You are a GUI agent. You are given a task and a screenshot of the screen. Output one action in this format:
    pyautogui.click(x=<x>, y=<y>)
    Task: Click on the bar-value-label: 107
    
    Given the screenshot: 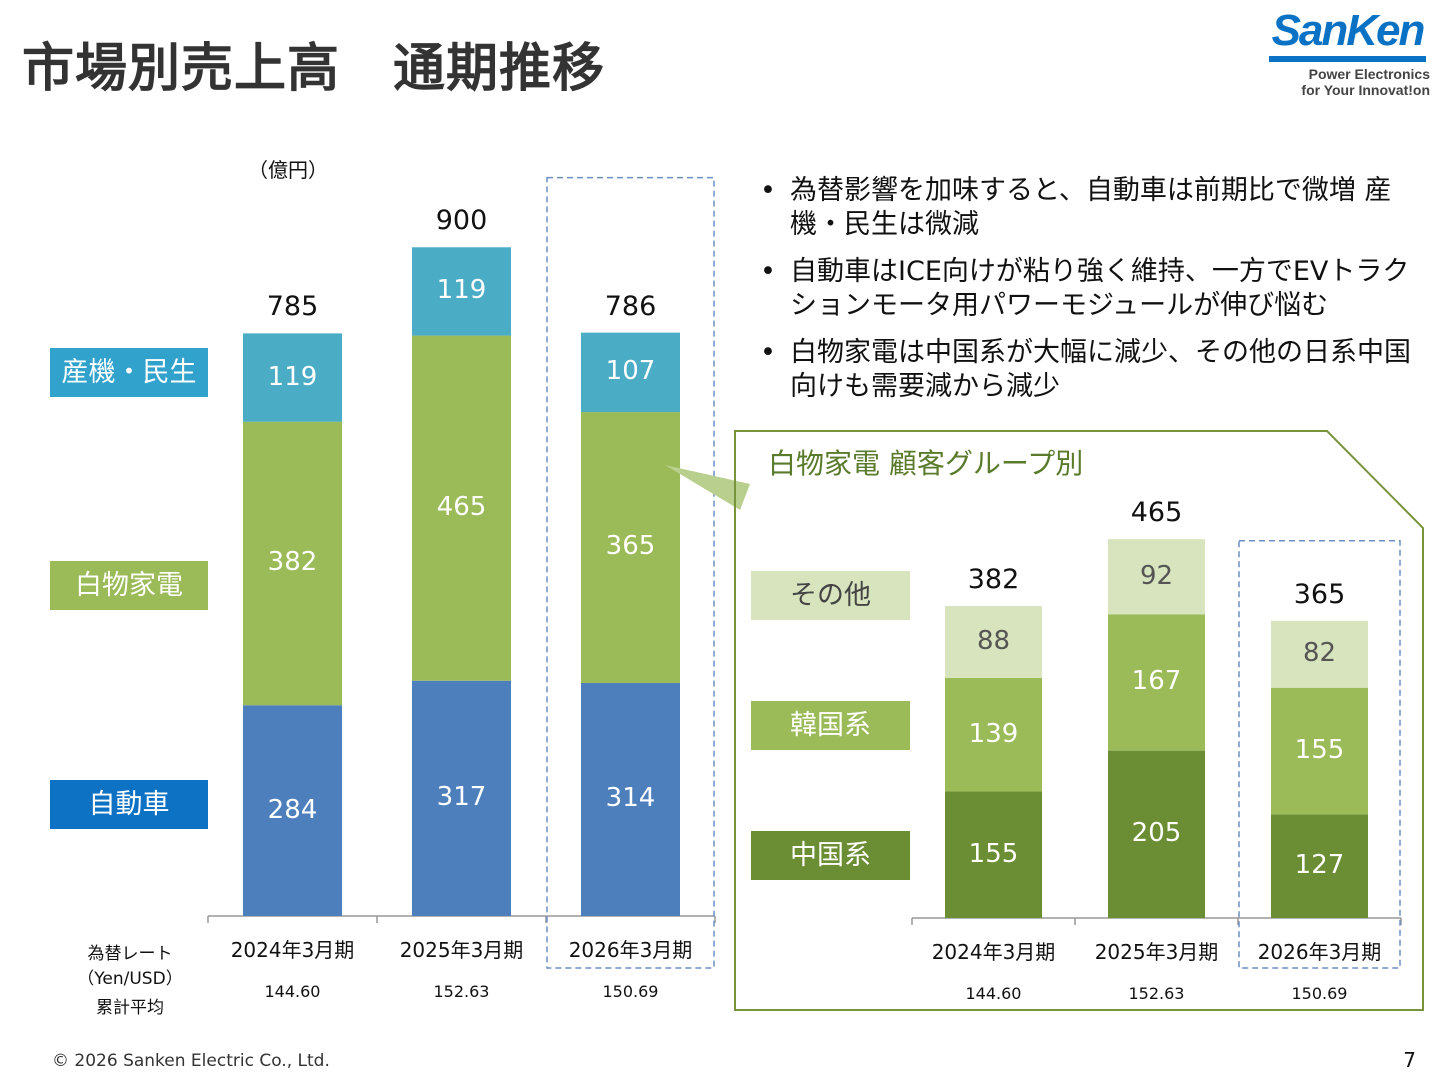 What is the action you would take?
    pyautogui.click(x=630, y=371)
    